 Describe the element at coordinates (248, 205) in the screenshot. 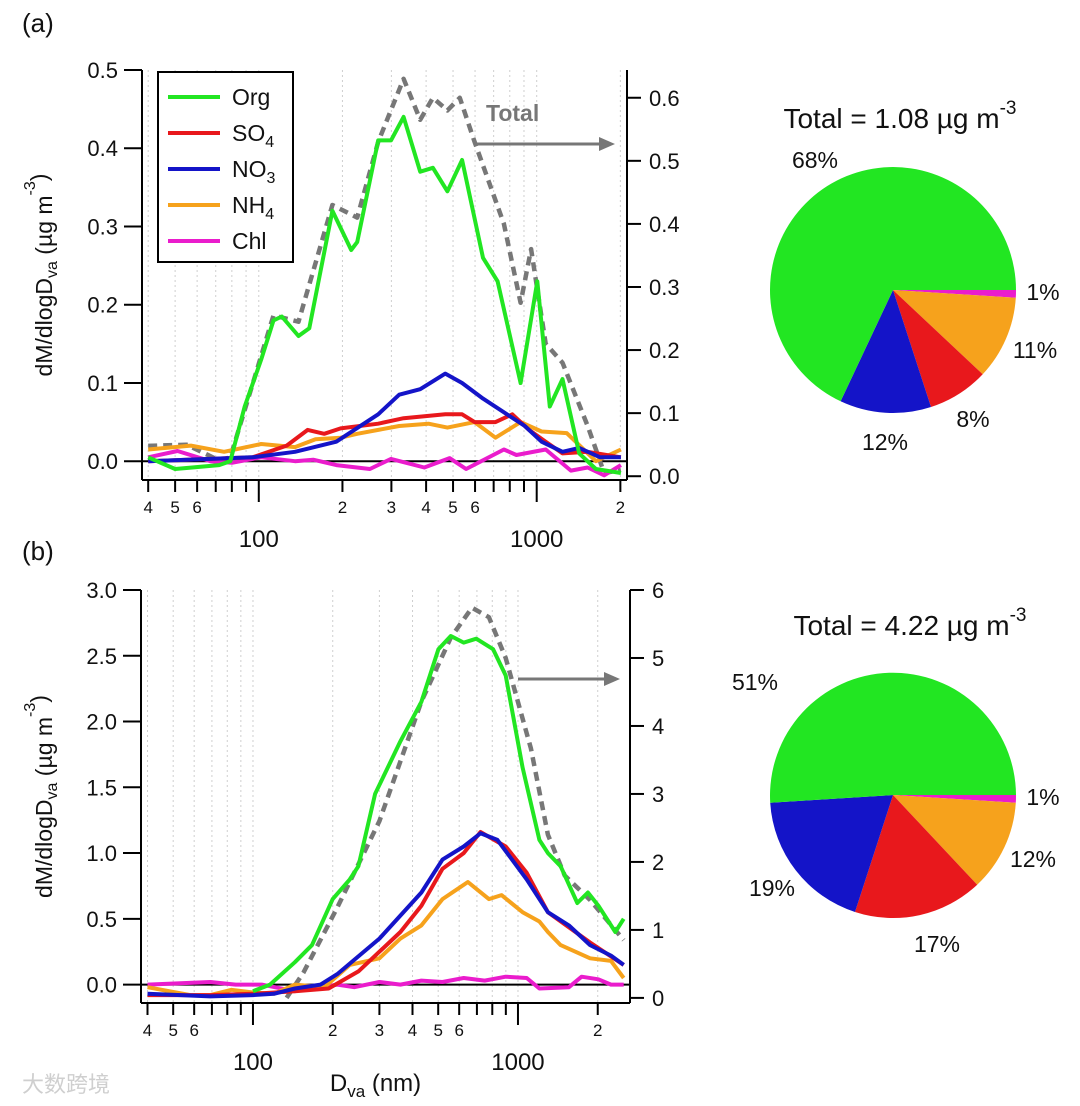

I see `legend-label-main: NH` at that location.